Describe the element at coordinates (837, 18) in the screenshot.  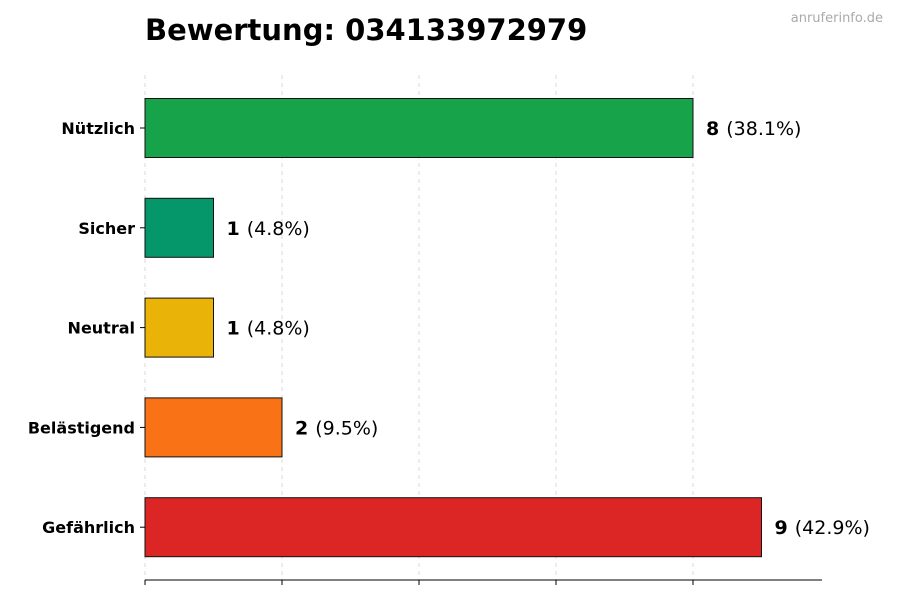
I see `watermark: anruferinfo.de` at that location.